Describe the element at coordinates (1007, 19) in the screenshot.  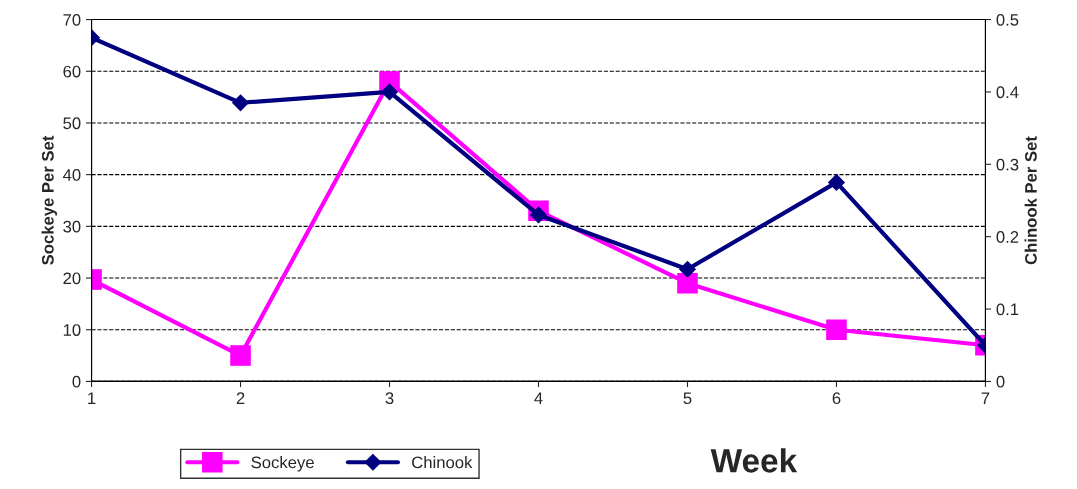
I see `y2-tick-label: 0.5` at that location.